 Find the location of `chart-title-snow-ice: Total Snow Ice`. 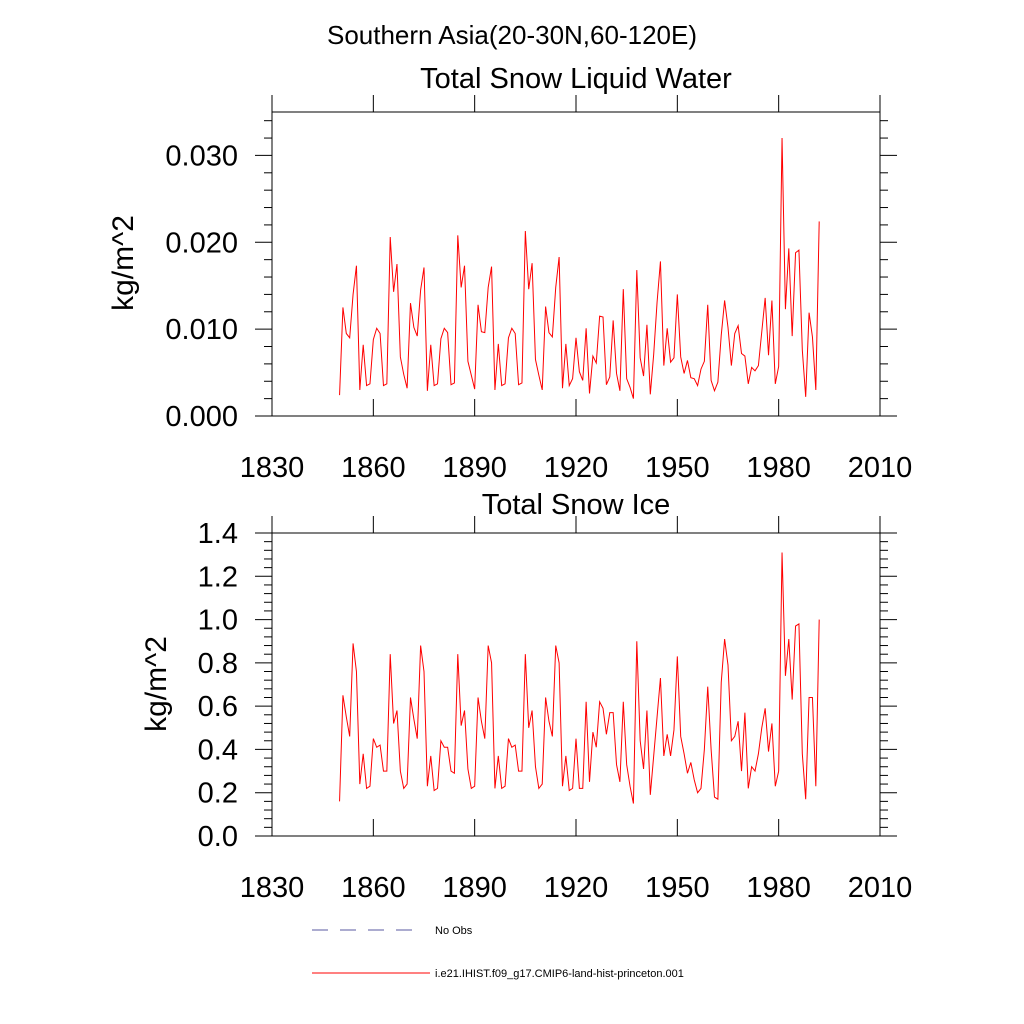

chart-title-snow-ice: Total Snow Ice is located at coordinates (576, 505).